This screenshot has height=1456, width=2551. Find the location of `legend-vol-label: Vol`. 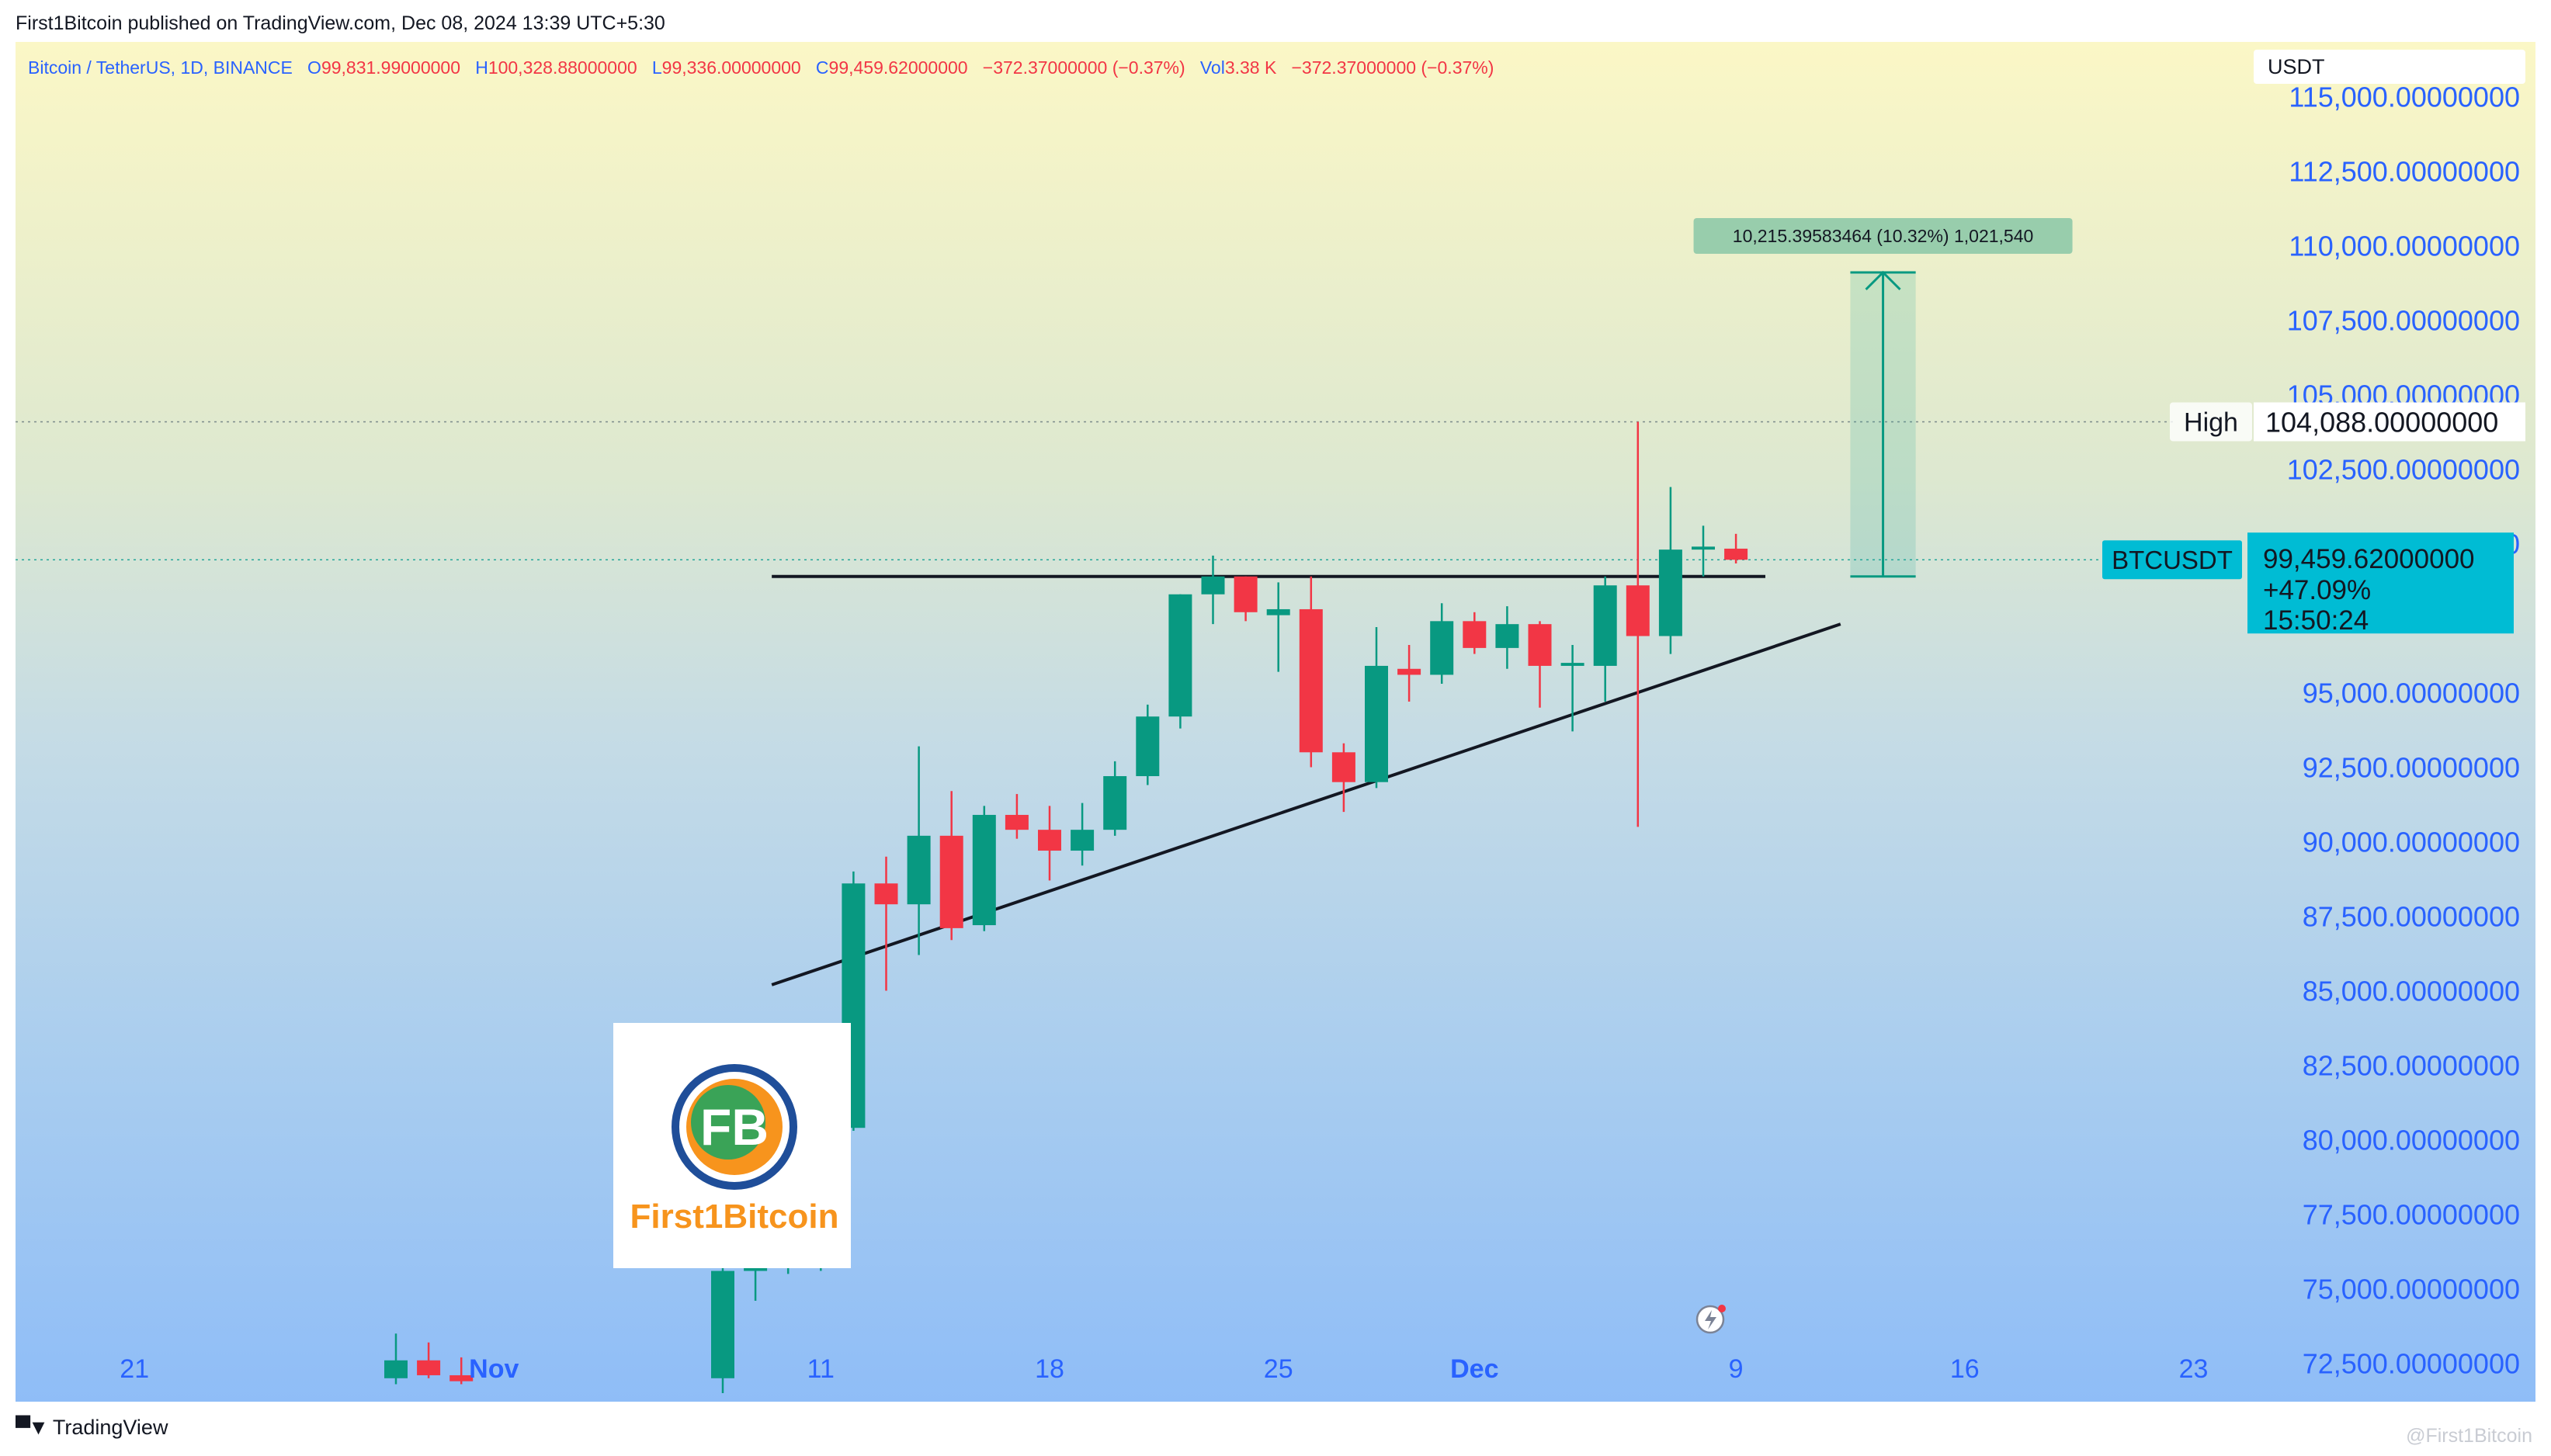

legend-vol-label: Vol is located at coordinates (1212, 68).